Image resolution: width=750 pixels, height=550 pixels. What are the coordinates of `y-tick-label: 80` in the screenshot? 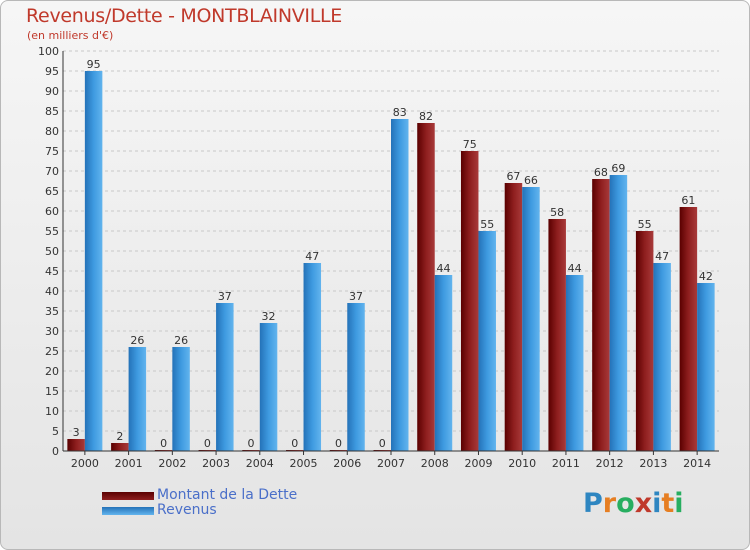 It's located at (52, 131).